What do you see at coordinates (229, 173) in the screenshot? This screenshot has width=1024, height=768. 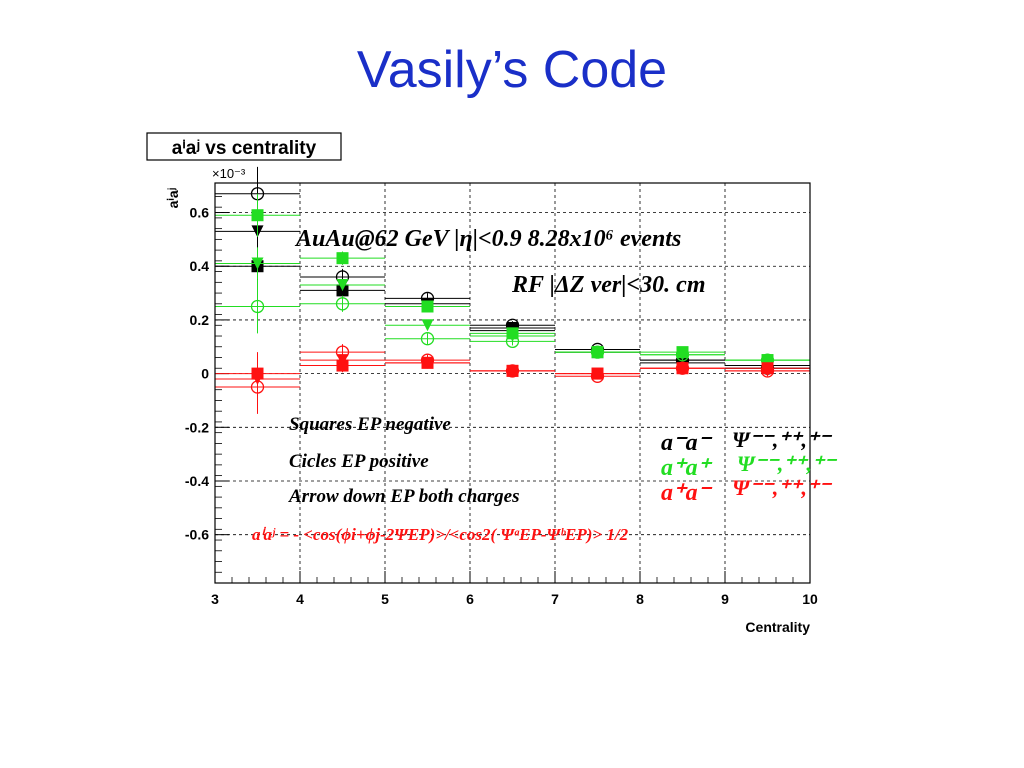 I see `y-multiplier: ×10⁻³` at bounding box center [229, 173].